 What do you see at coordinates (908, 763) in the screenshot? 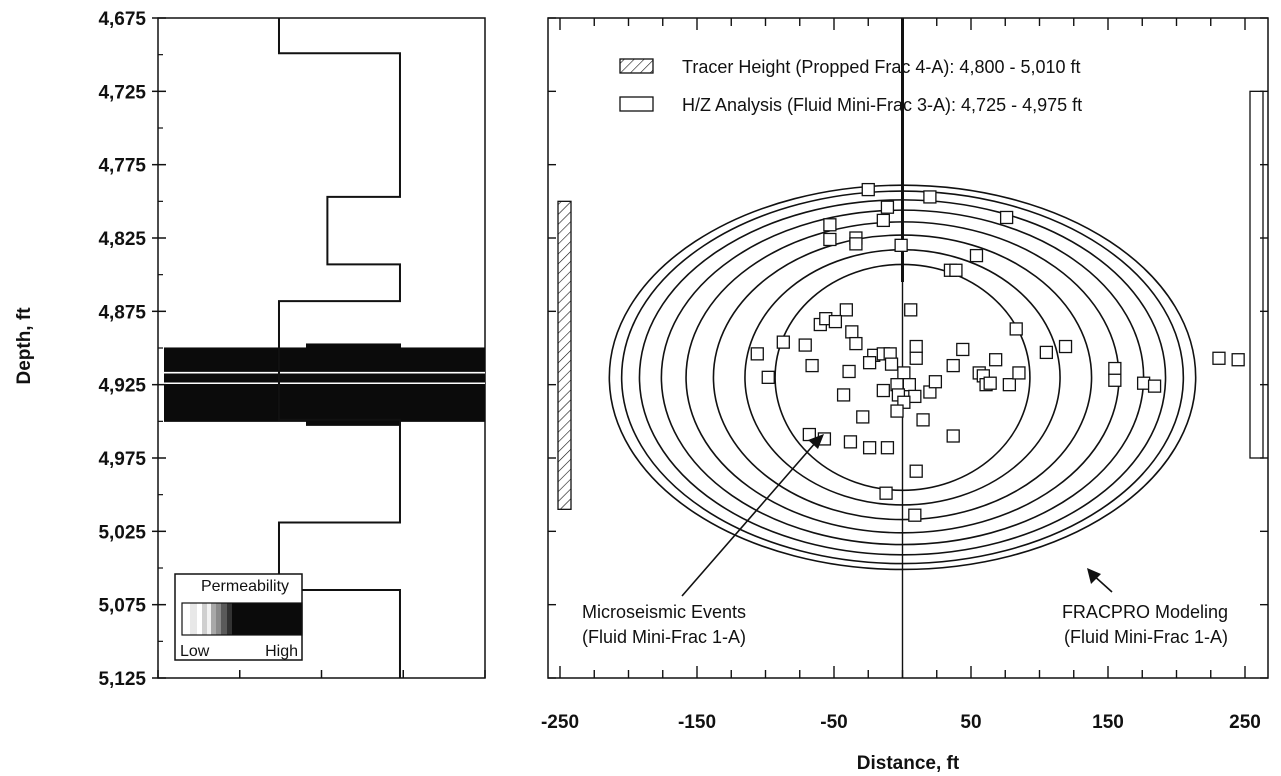
I see `x-axis-title: Distance, ft` at bounding box center [908, 763].